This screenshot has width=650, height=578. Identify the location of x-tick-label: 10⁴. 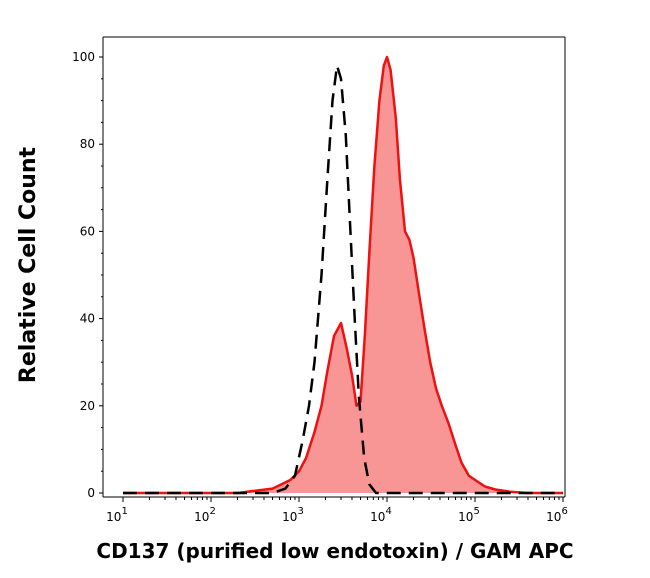
(381, 515).